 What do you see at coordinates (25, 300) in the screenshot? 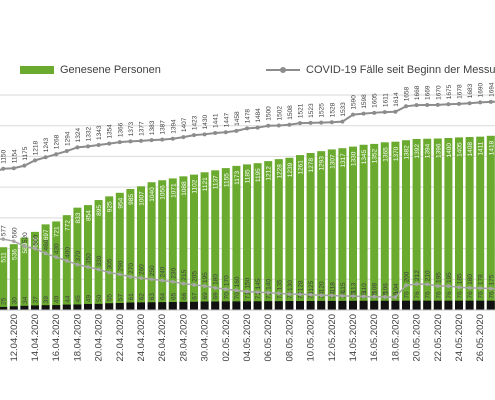
I see `bar-label-deaths: 34` at bounding box center [25, 300].